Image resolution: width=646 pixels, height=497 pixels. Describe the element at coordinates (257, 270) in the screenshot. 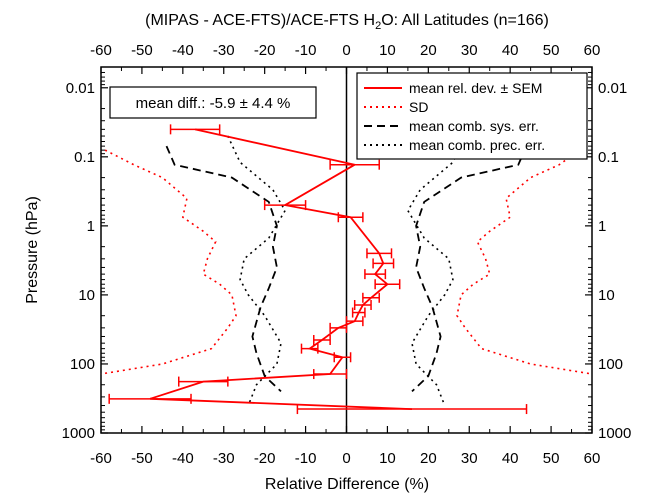

I see `prec-err-line-left` at that location.